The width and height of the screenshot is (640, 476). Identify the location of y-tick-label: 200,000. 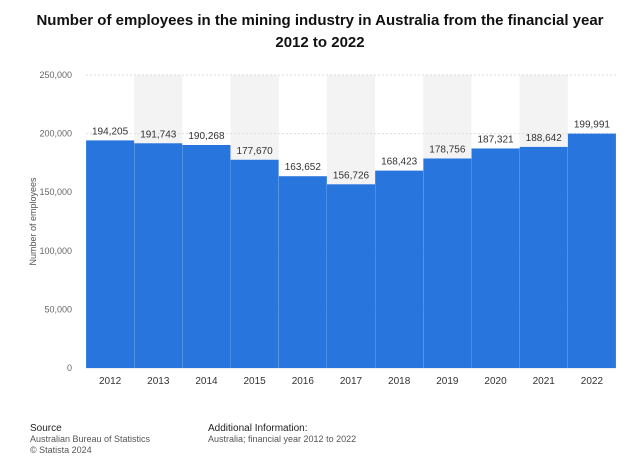
(55, 134).